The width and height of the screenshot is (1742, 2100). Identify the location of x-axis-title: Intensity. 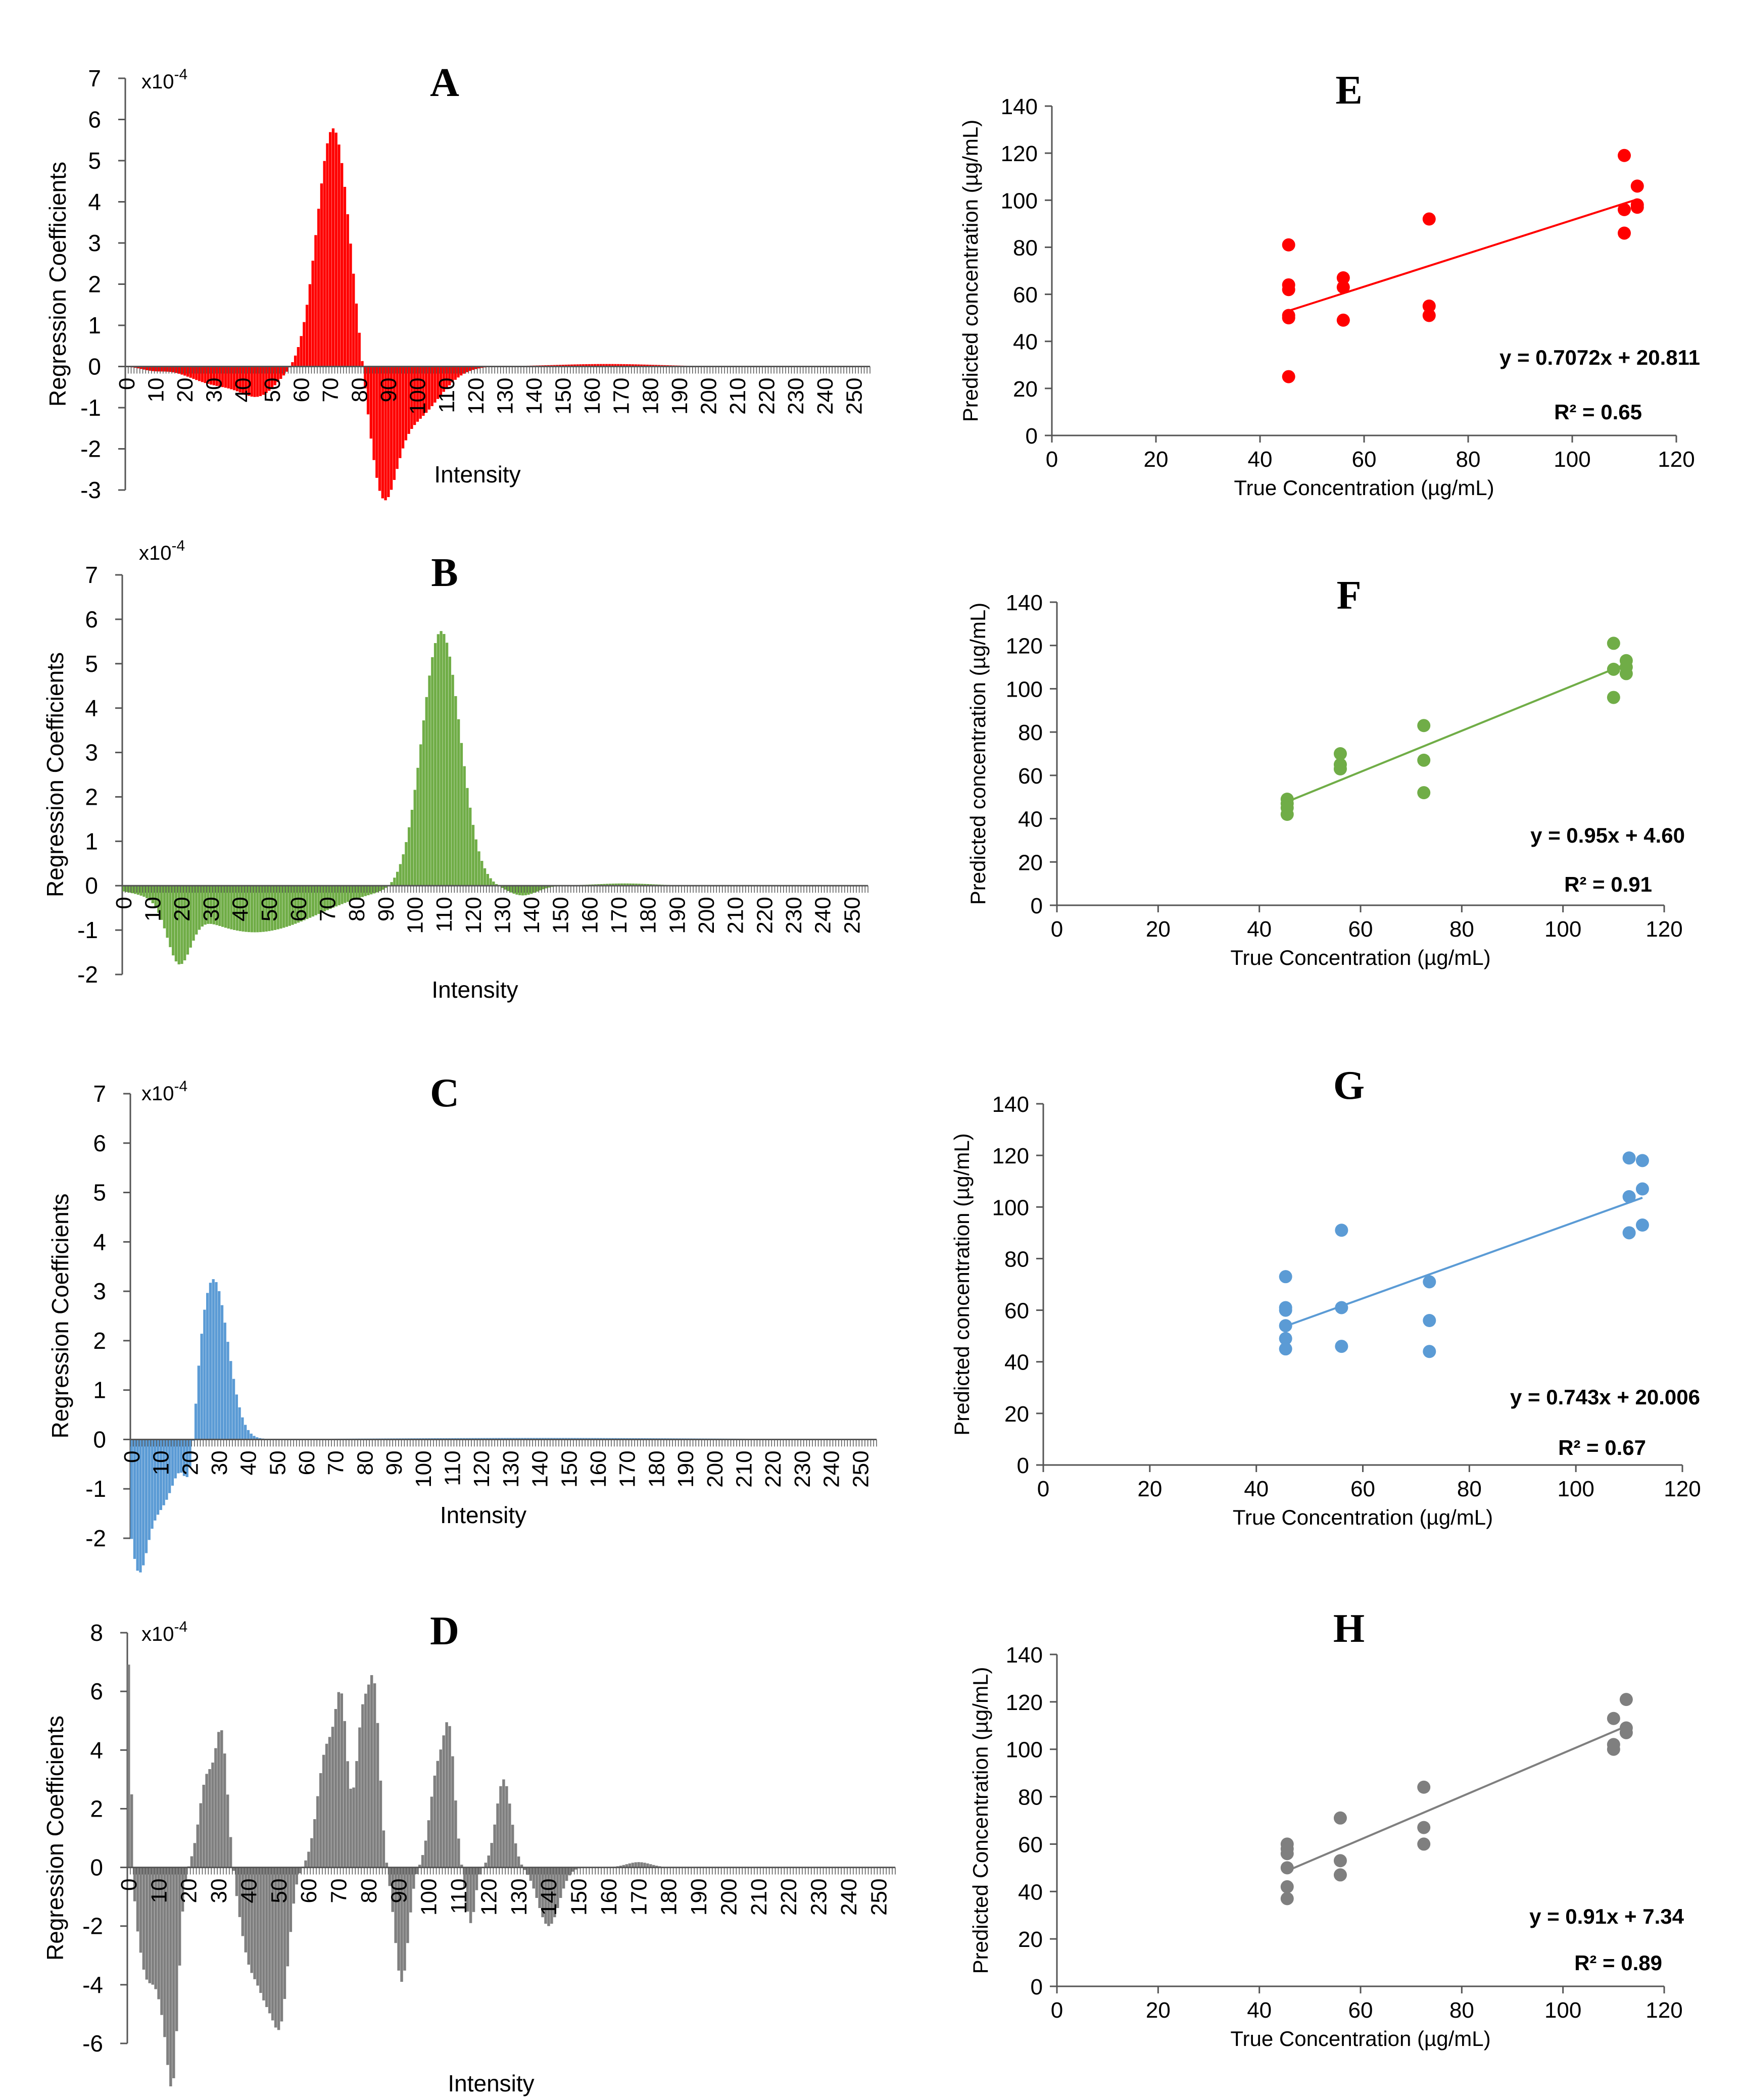
(491, 2083).